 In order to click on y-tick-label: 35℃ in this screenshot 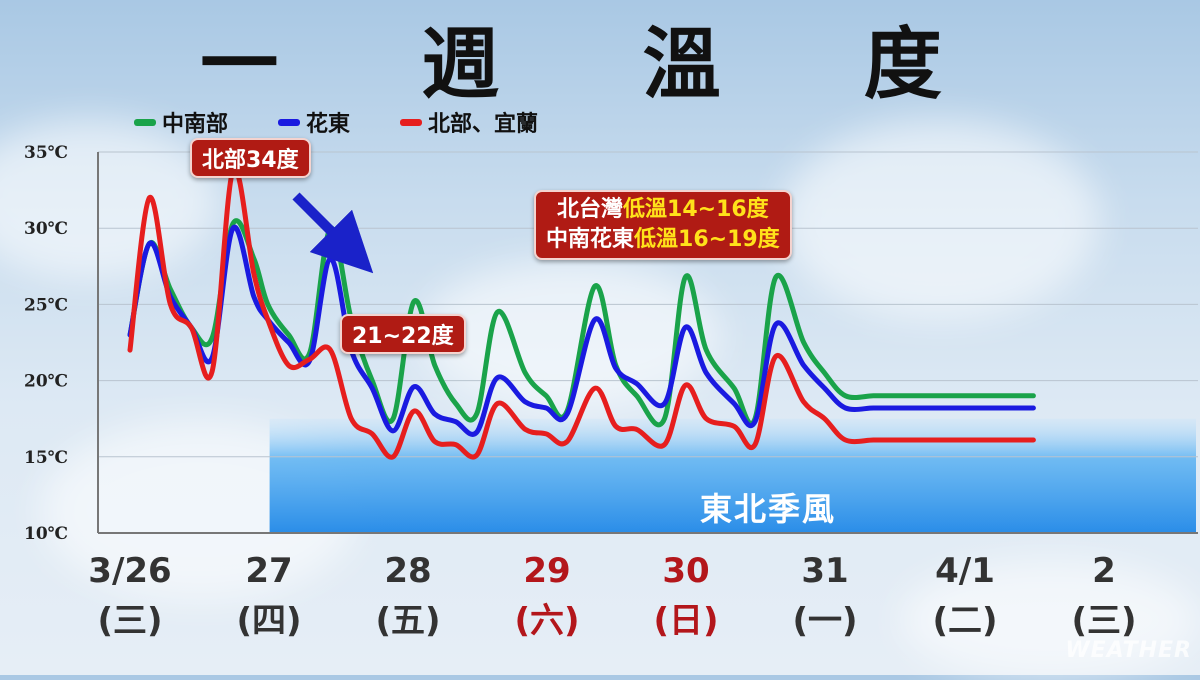, I will do `click(46, 153)`.